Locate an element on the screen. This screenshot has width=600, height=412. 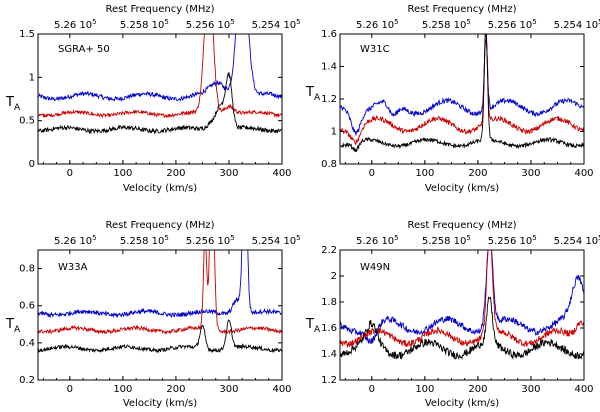
y-tick-label: 0.5 is located at coordinates (27, 121).